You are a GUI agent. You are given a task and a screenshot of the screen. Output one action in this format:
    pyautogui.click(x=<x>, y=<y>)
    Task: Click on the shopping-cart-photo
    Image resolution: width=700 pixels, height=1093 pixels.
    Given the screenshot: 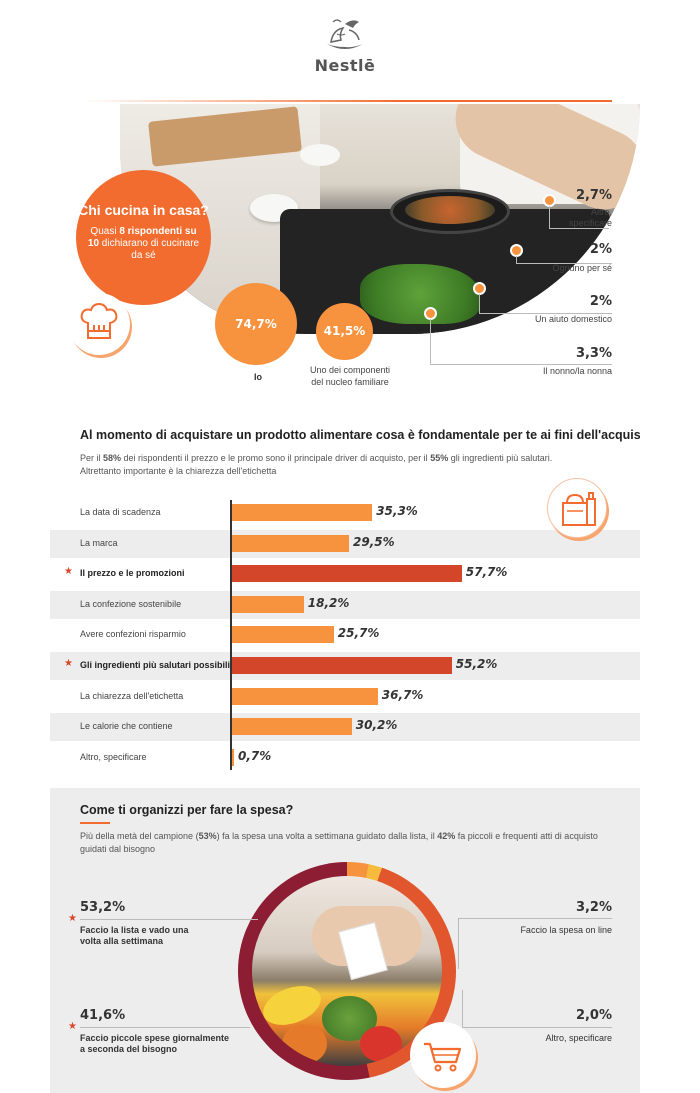 What is the action you would take?
    pyautogui.click(x=347, y=971)
    